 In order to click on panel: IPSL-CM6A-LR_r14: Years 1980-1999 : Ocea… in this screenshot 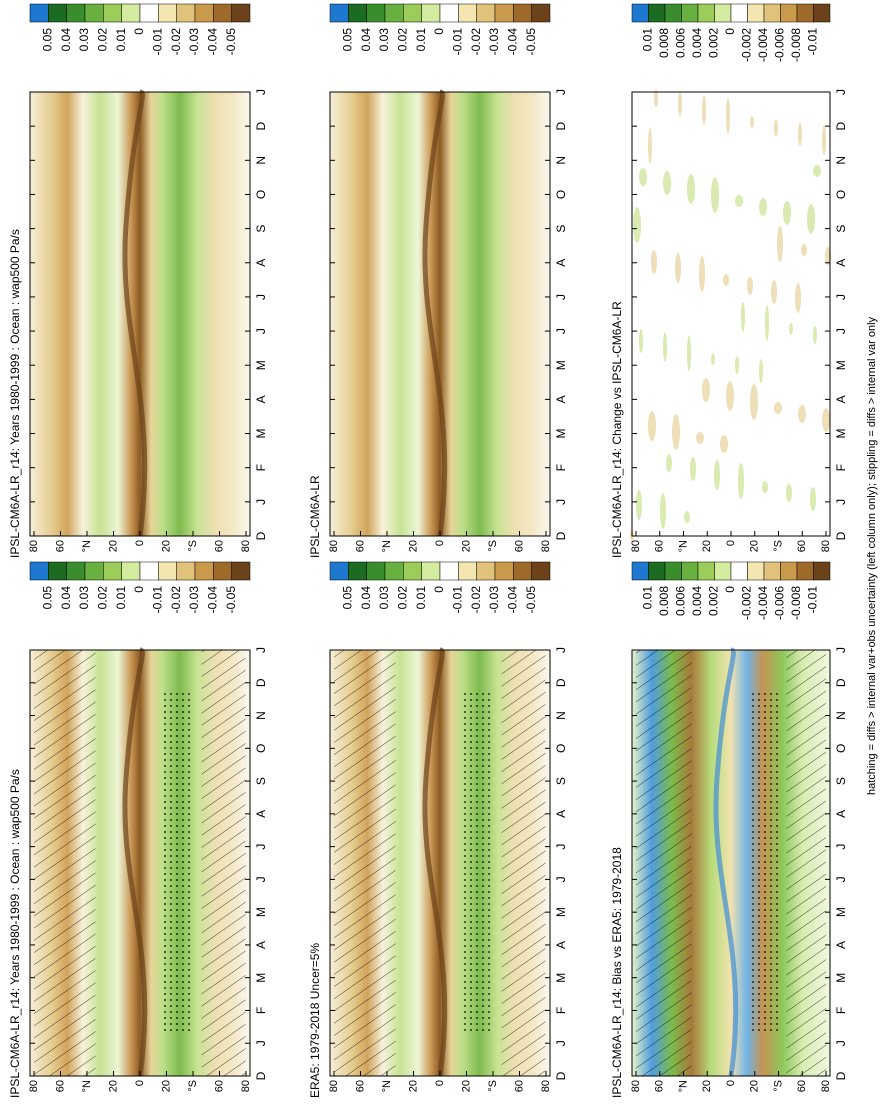, I will do `click(138, 280)`.